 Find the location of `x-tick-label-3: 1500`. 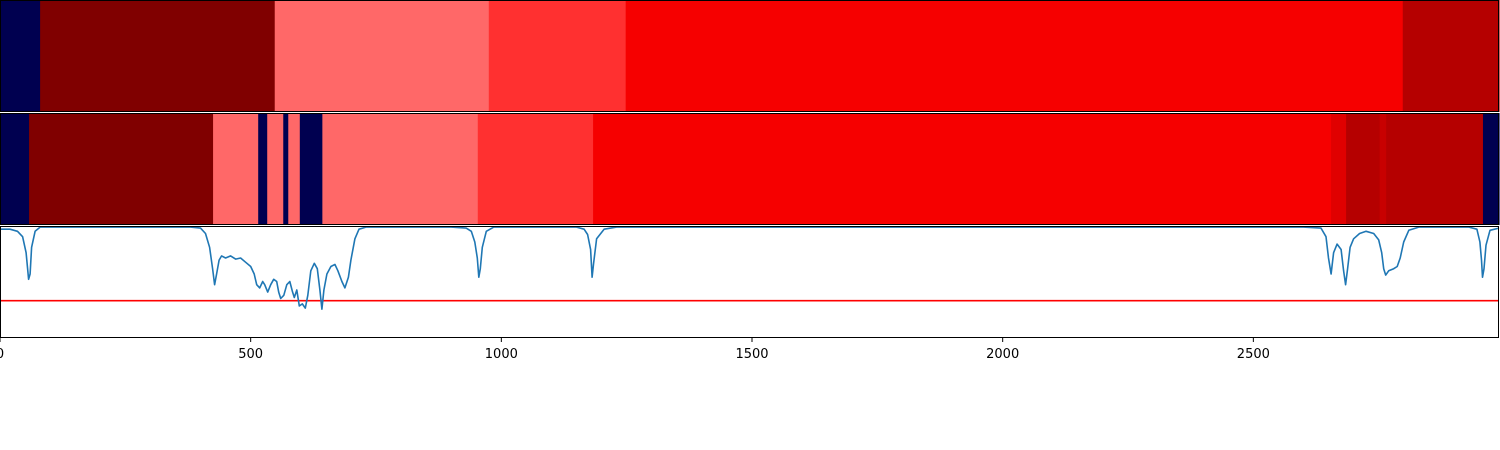

x-tick-label-3: 1500 is located at coordinates (751, 354).